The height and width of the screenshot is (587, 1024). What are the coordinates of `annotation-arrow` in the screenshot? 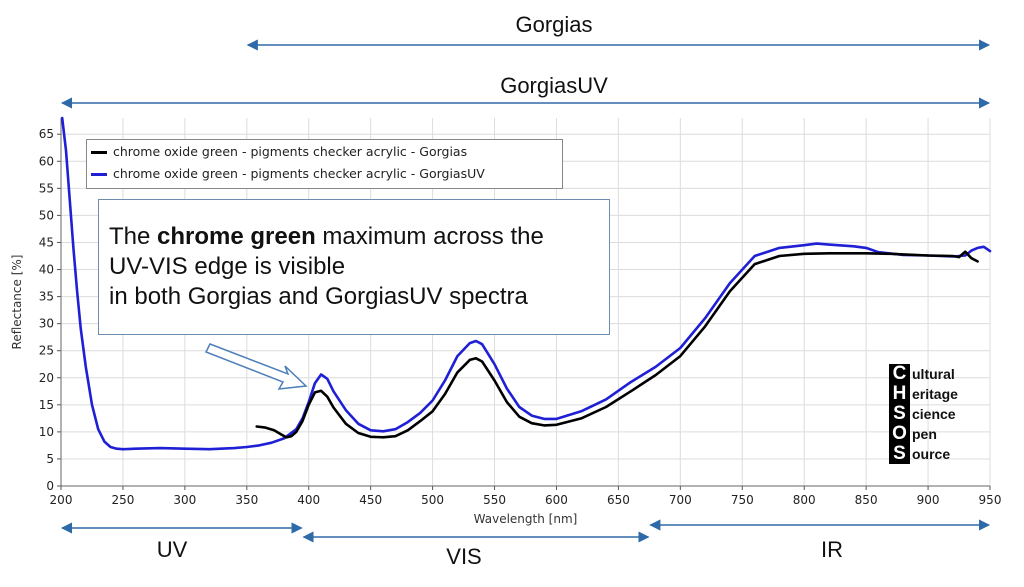 It's located at (256, 366).